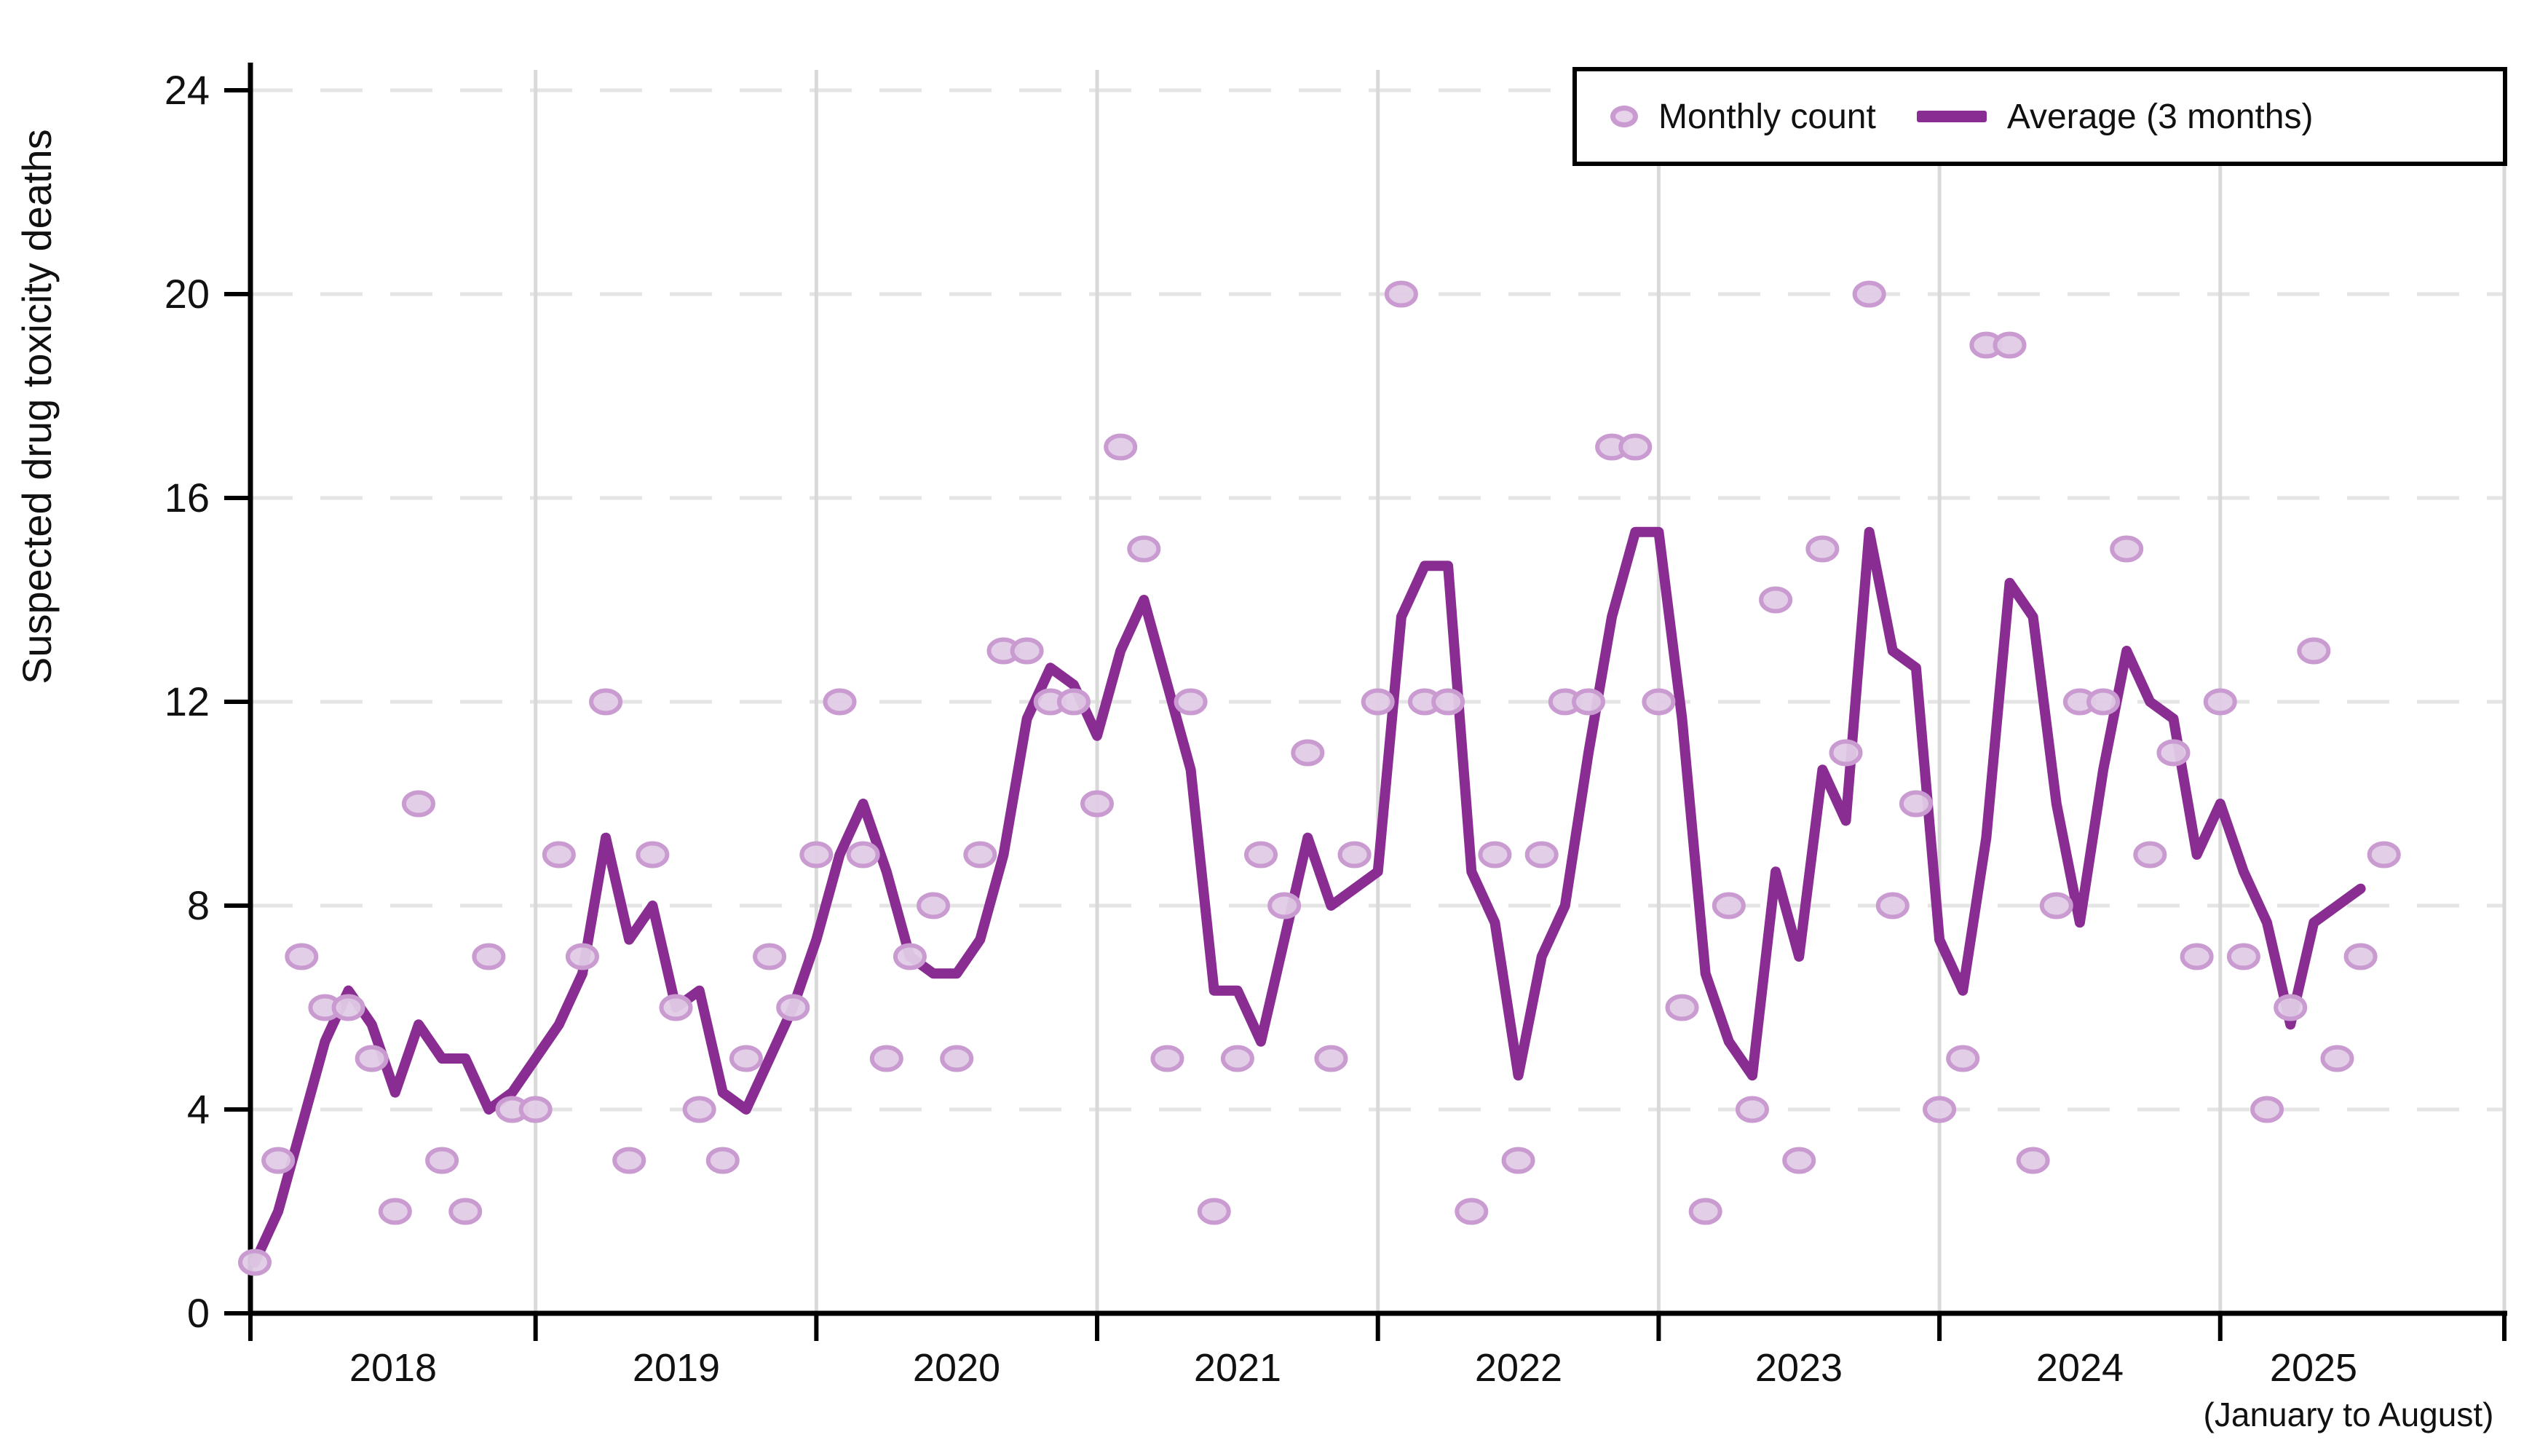  Describe the element at coordinates (676, 1368) in the screenshot. I see `x-tick-label-2019: 2019` at that location.